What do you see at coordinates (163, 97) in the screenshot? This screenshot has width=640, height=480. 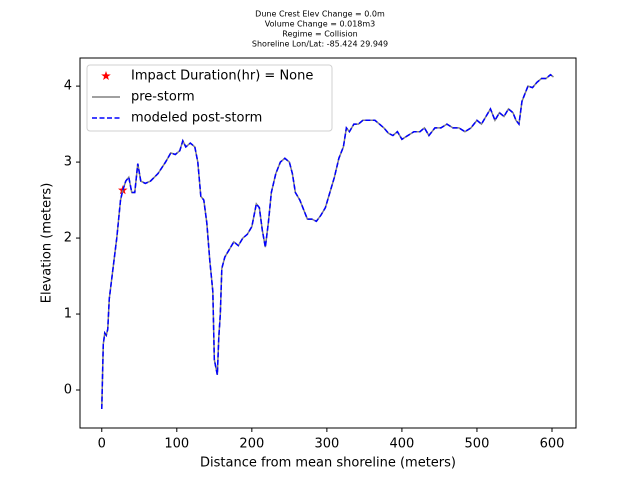 I see `legend-label: pre-storm` at bounding box center [163, 97].